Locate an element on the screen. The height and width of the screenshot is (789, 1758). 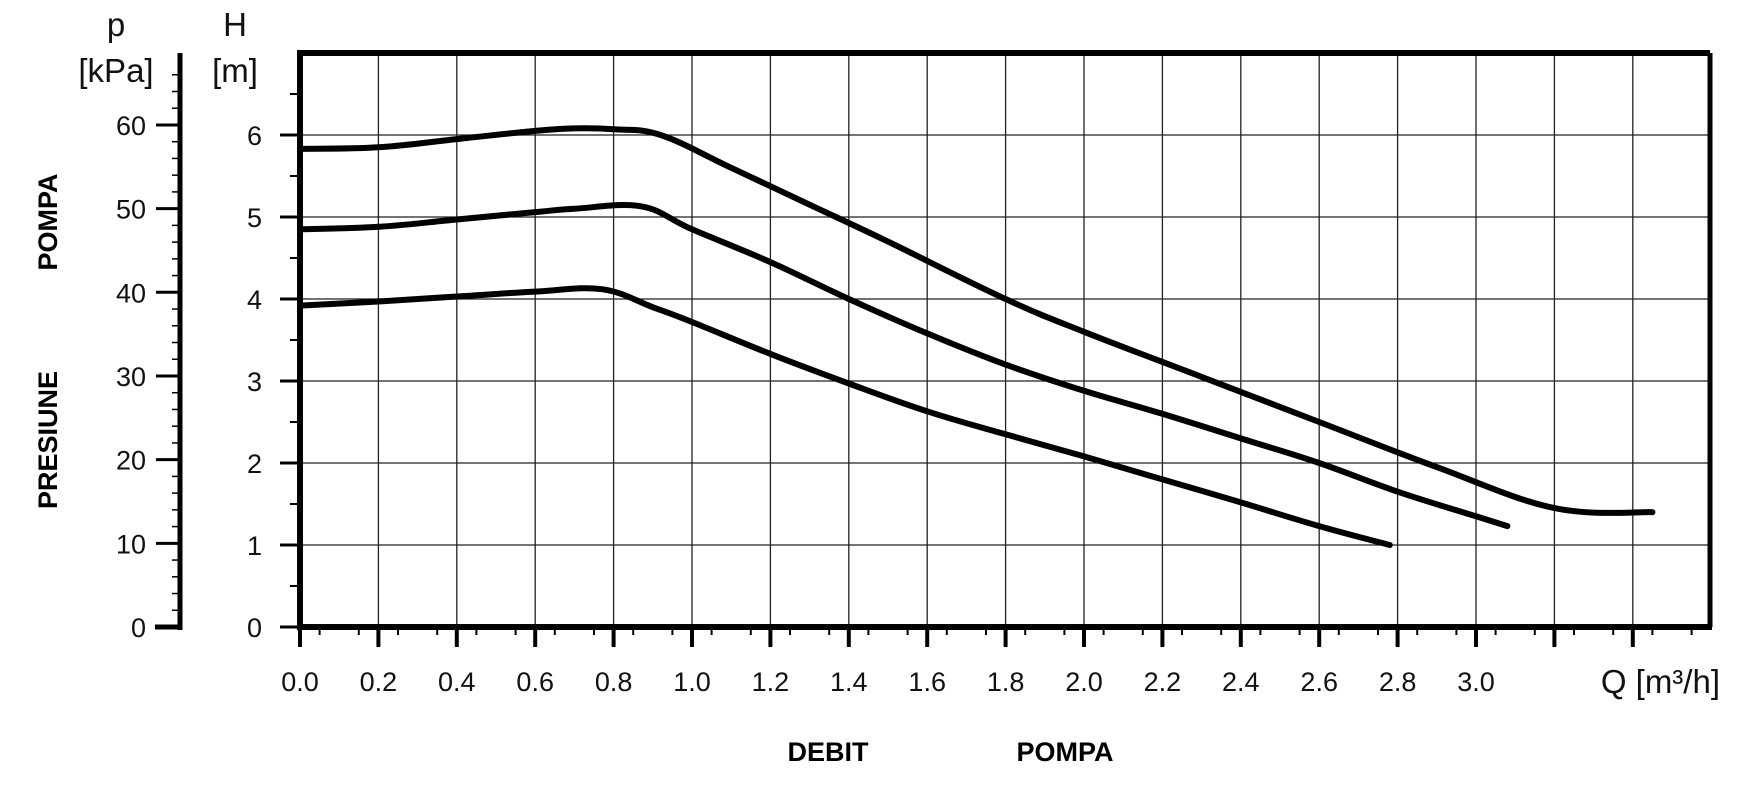
side-label-pompa: POMPA is located at coordinates (48, 221).